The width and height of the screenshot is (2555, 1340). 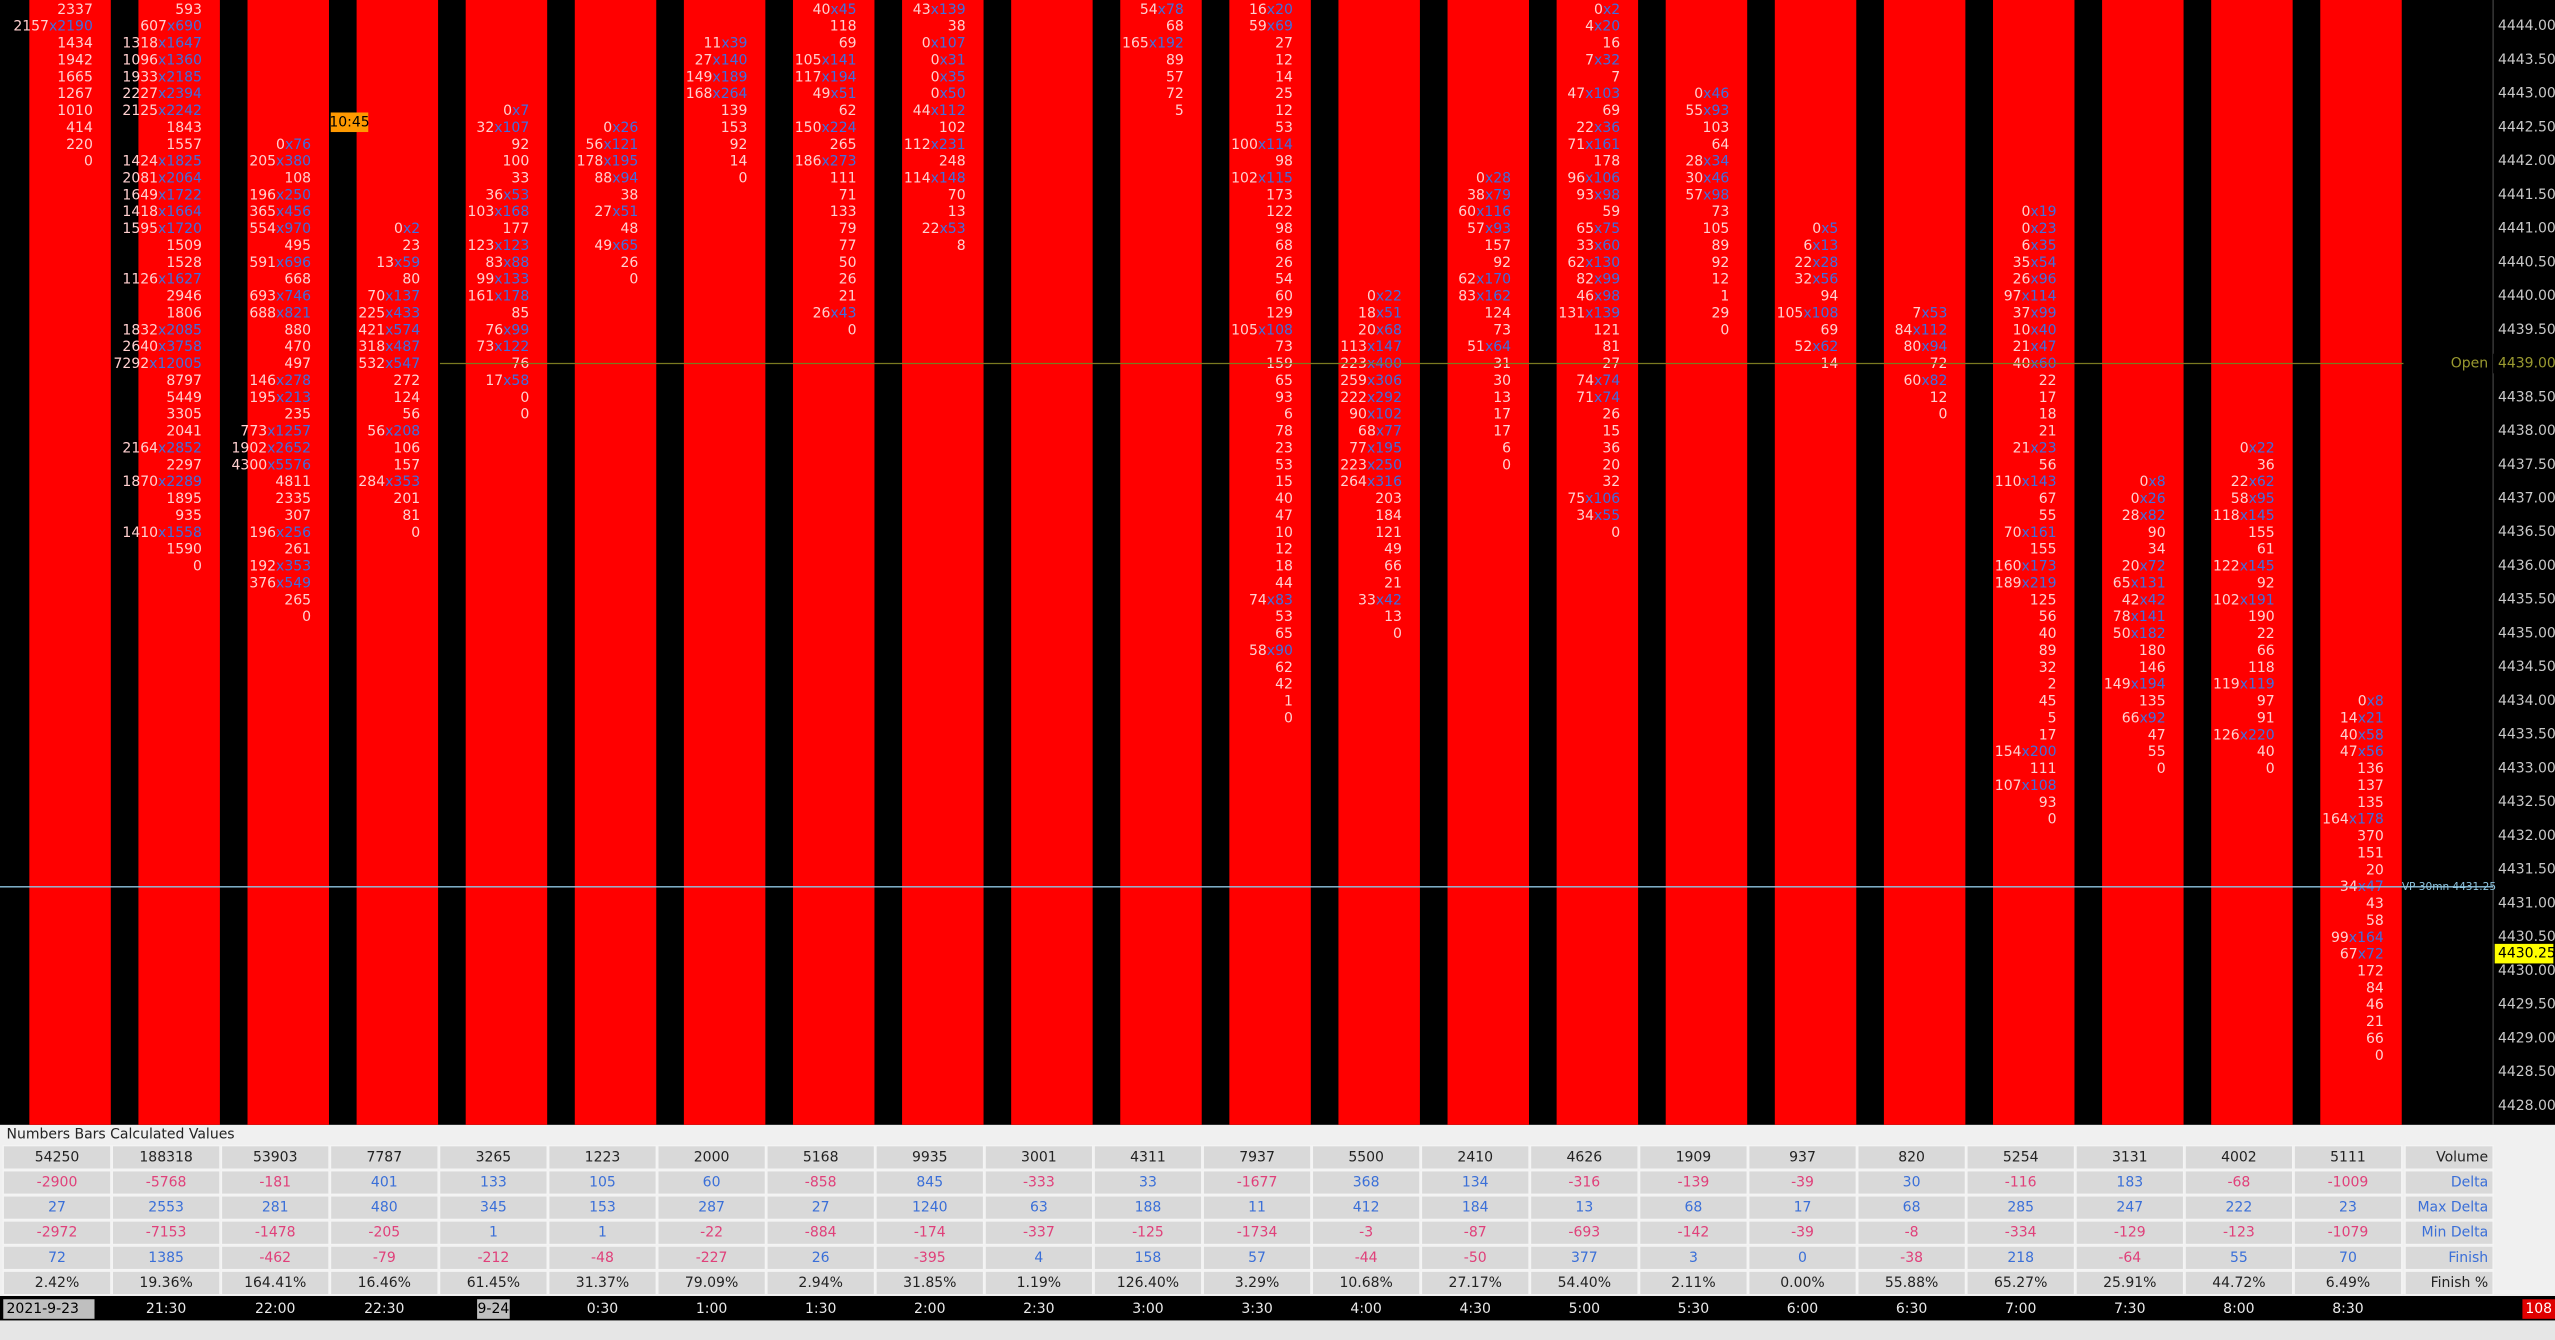 I want to click on table-value: -174, so click(x=930, y=1233).